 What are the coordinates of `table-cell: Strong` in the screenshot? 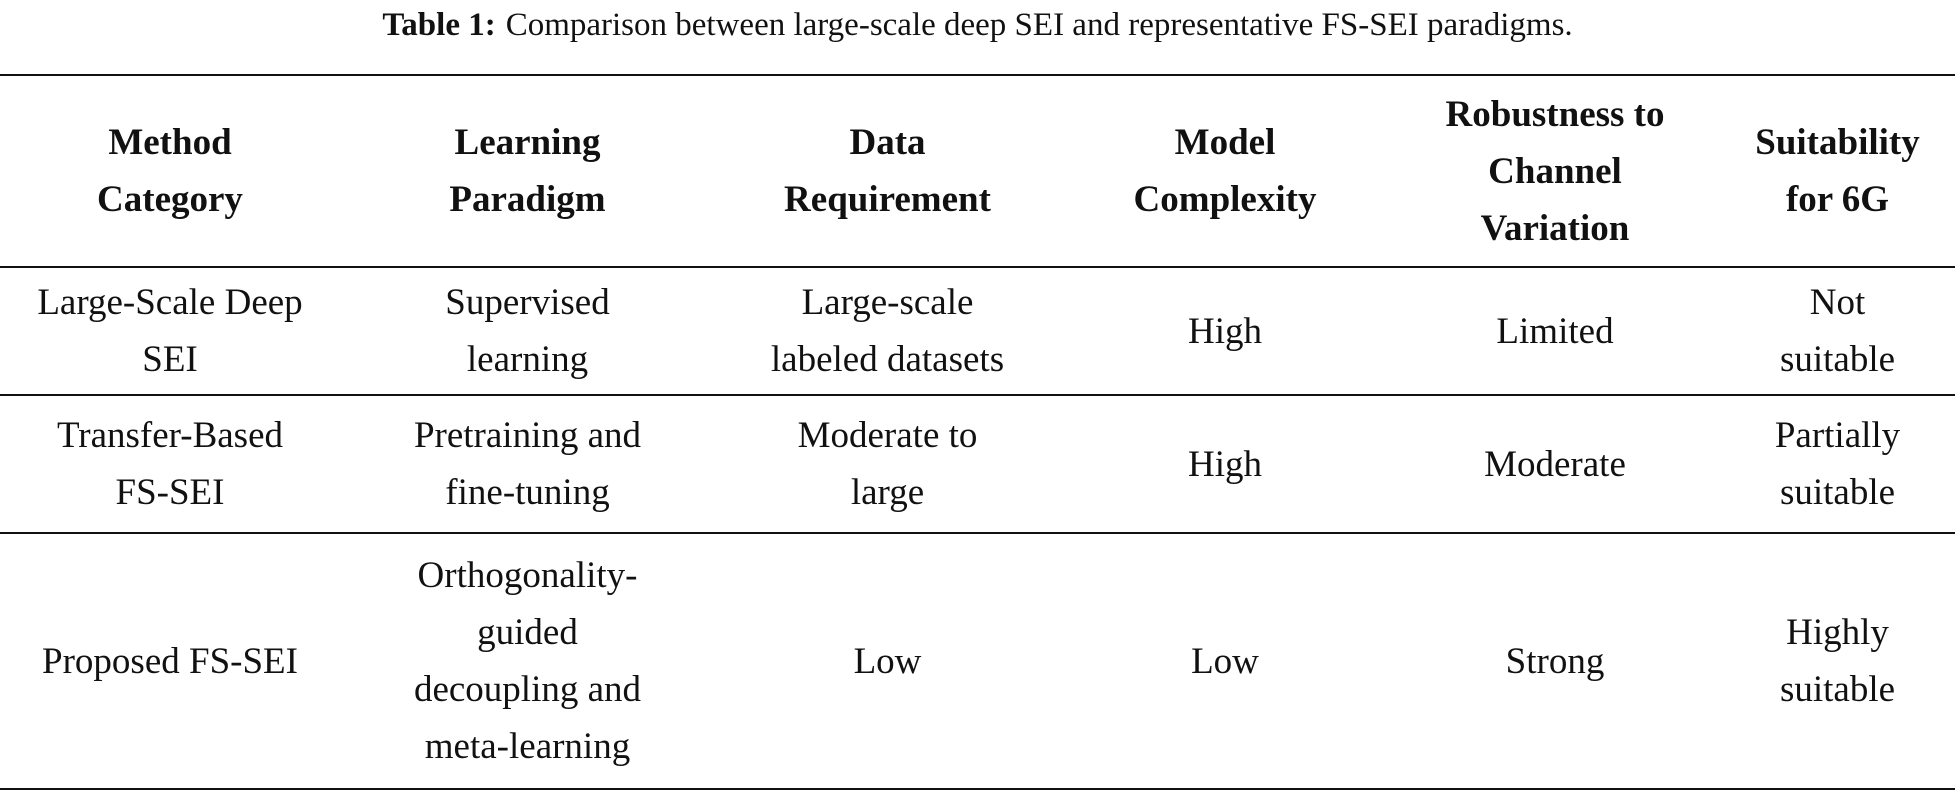 It's located at (1555, 661).